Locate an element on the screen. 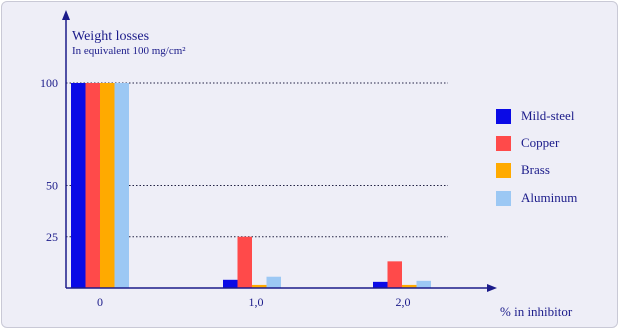 The height and width of the screenshot is (329, 619). x-tick-labels: 0 1,0 2,0 is located at coordinates (254, 302).